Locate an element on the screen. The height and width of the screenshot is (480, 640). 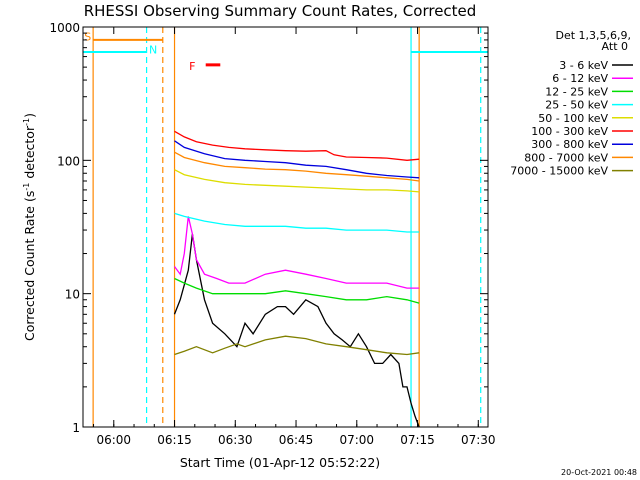
legend-label-0: 3 - 6 keV is located at coordinates (583, 65).